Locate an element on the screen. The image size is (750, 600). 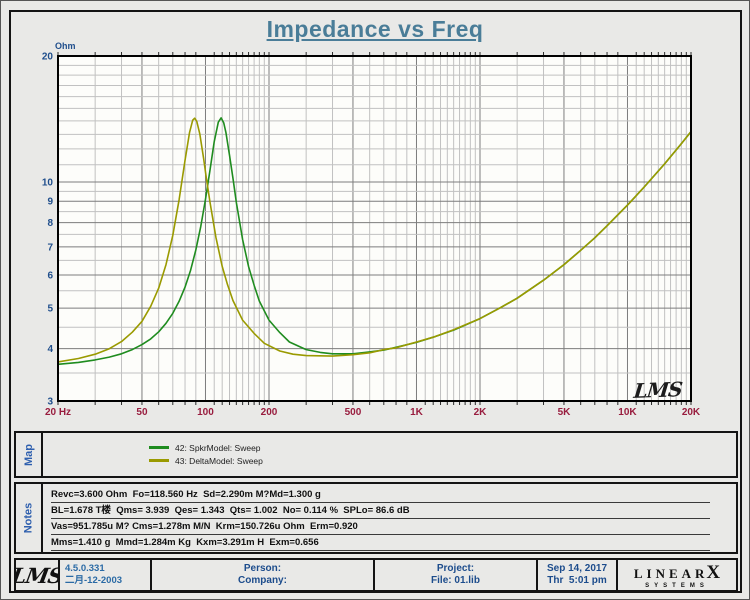
y-tick-label: 3 is located at coordinates (50, 402).